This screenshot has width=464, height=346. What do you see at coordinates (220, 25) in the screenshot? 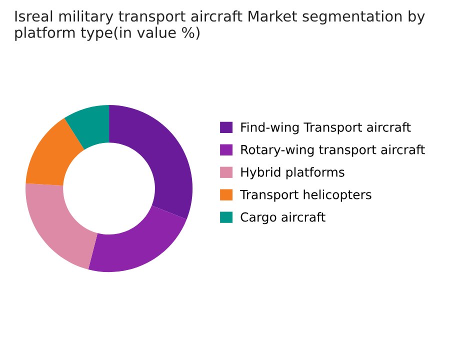
I see `chart-title: Isreal military transport aircraft Market segmentation by platform type(in value %)` at bounding box center [220, 25].